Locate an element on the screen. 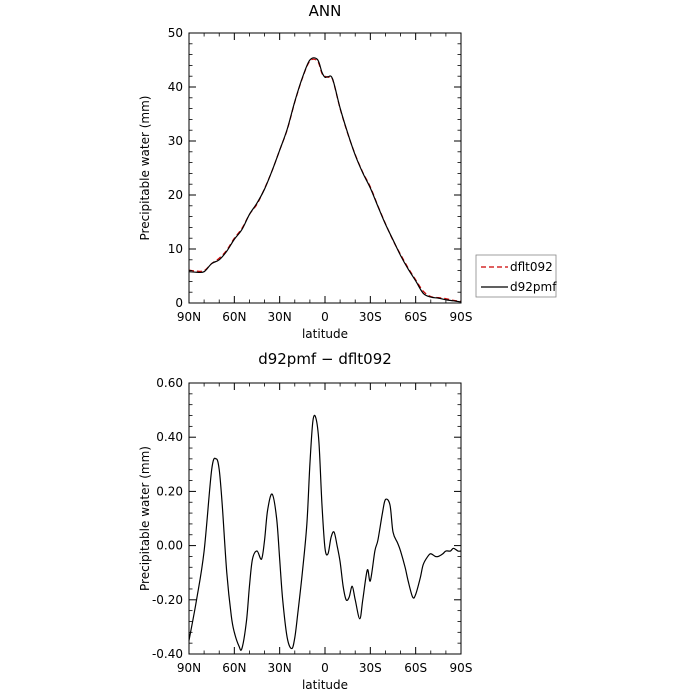  top-chart-y-tick-label: 10 is located at coordinates (175, 249).